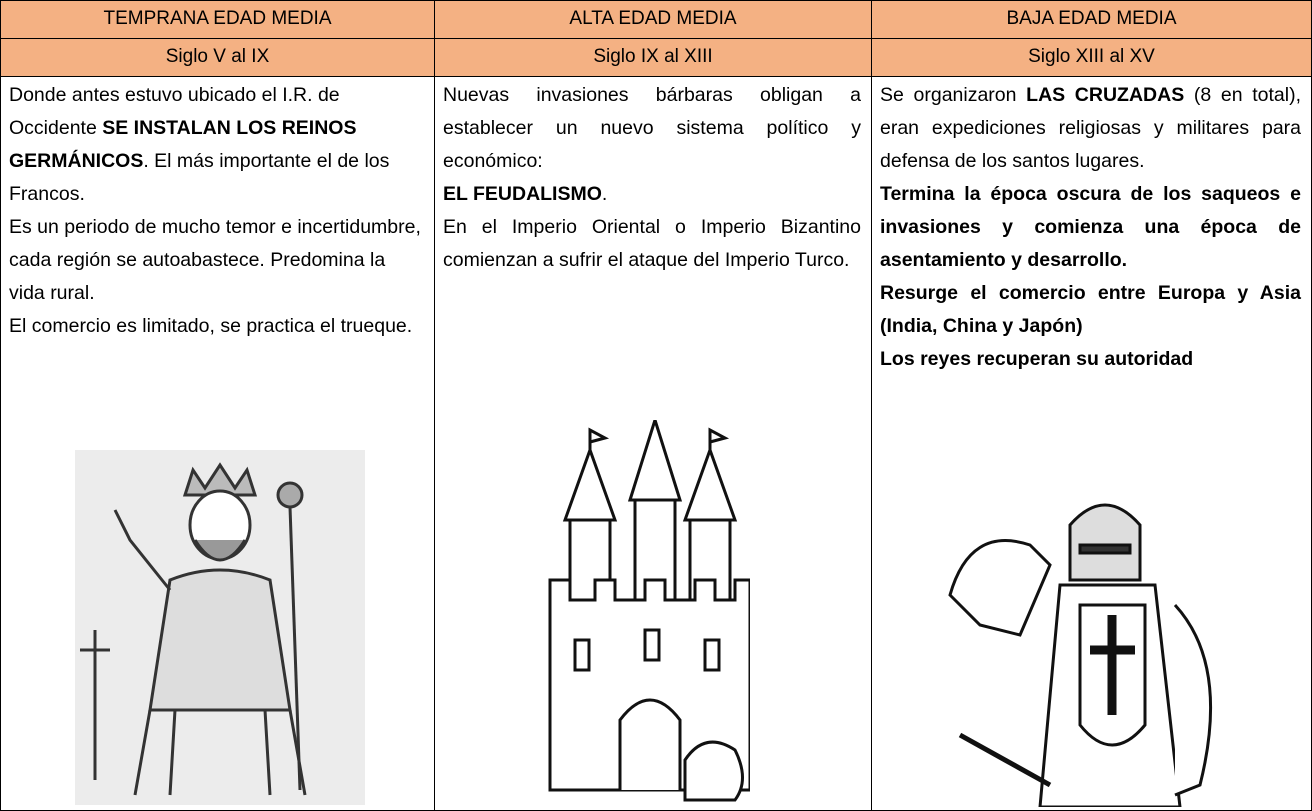  What do you see at coordinates (1037, 359) in the screenshot?
I see `bold-text: Los reyes recuperan su autoridad` at bounding box center [1037, 359].